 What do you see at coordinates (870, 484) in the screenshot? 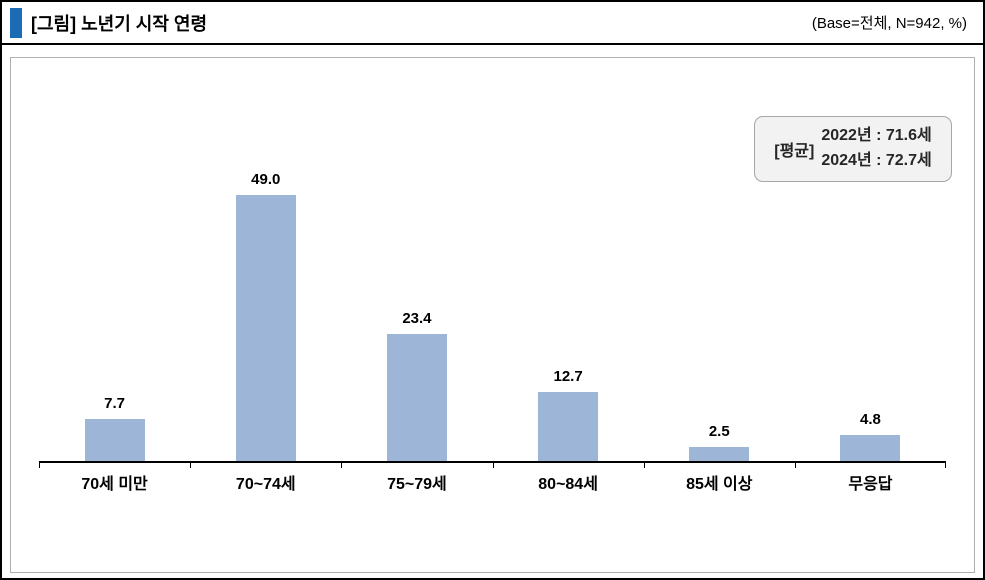
I see `category-label: 무응답` at bounding box center [870, 484].